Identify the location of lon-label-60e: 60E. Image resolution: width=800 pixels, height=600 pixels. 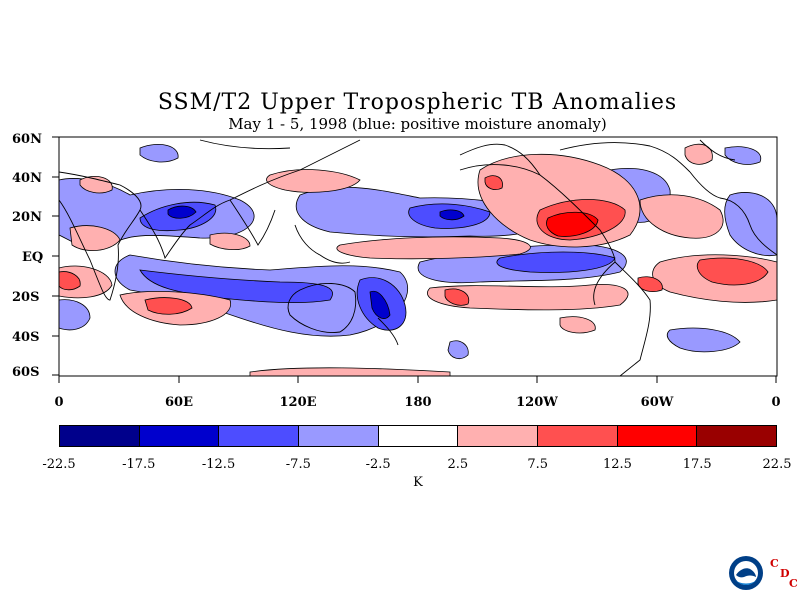
(179, 402).